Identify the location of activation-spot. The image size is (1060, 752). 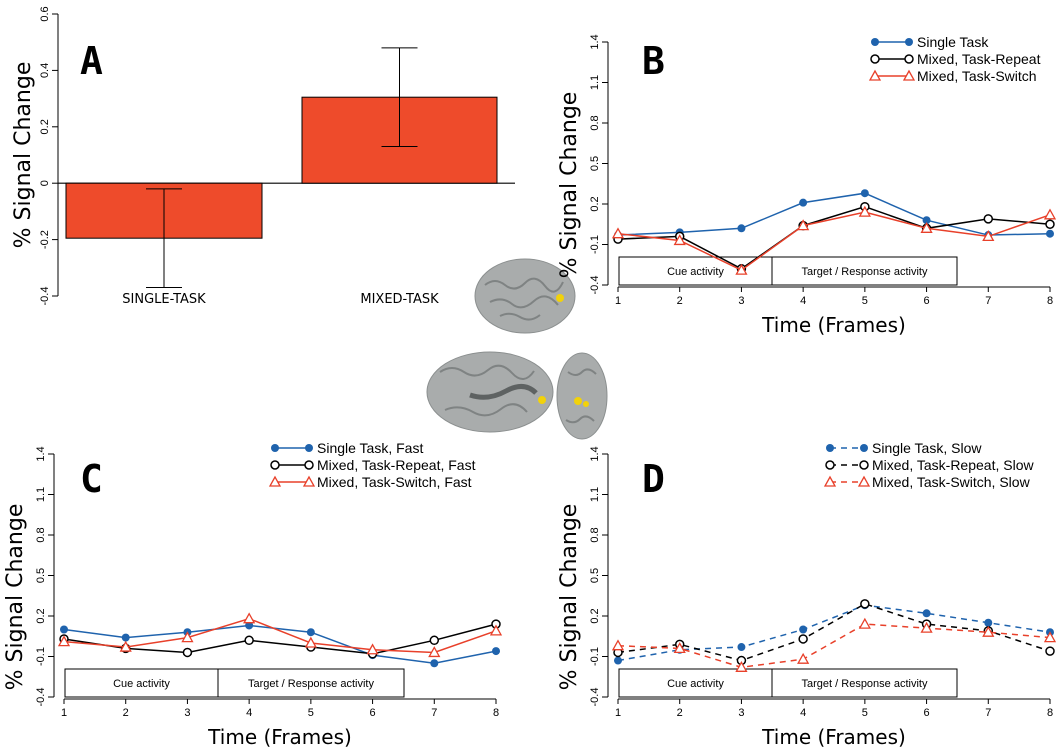
(542, 400).